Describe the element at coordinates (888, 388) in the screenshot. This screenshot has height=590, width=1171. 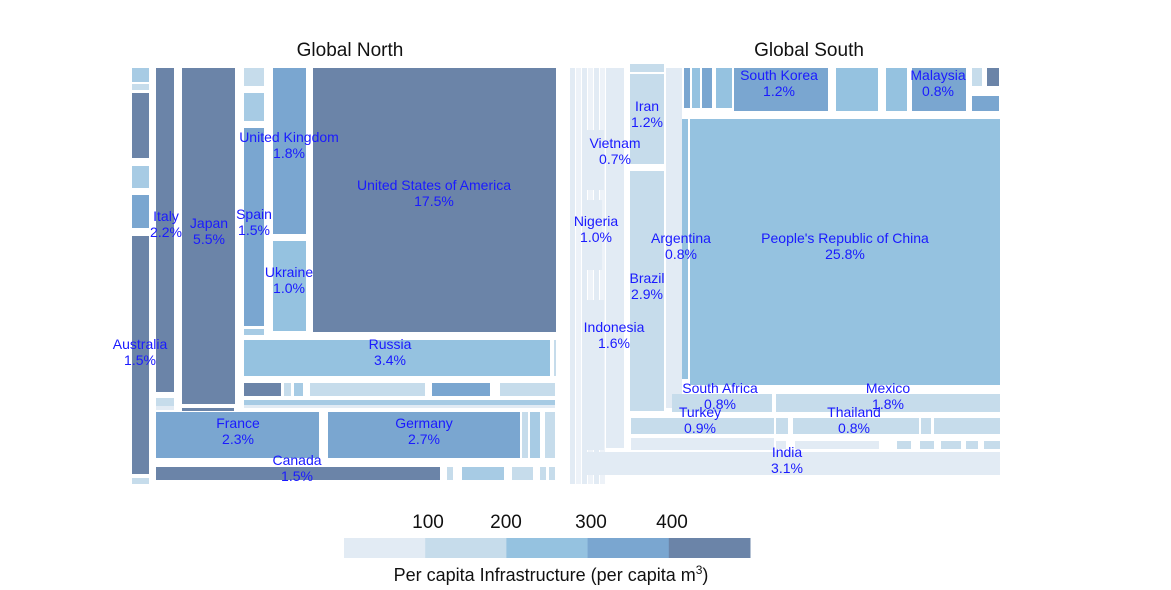
I see `label-country: Mexico` at that location.